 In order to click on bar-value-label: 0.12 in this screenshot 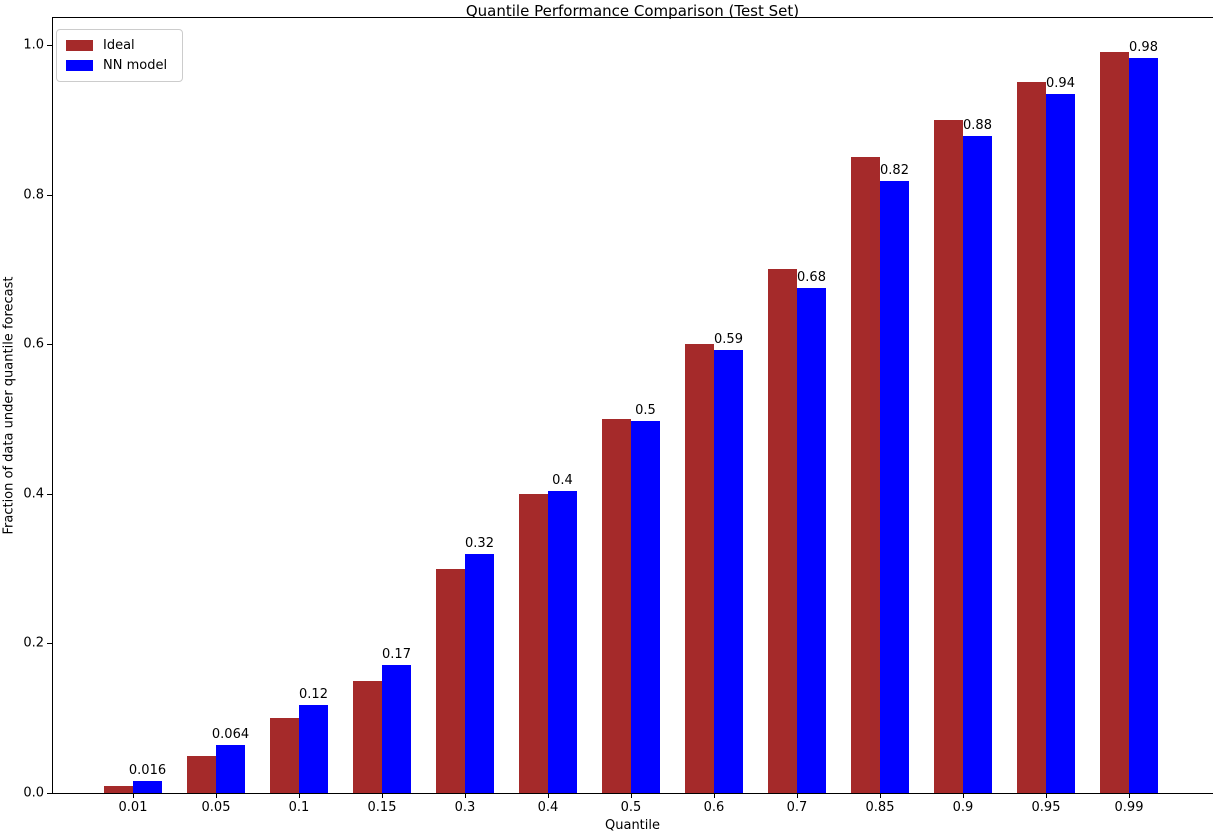, I will do `click(313, 694)`.